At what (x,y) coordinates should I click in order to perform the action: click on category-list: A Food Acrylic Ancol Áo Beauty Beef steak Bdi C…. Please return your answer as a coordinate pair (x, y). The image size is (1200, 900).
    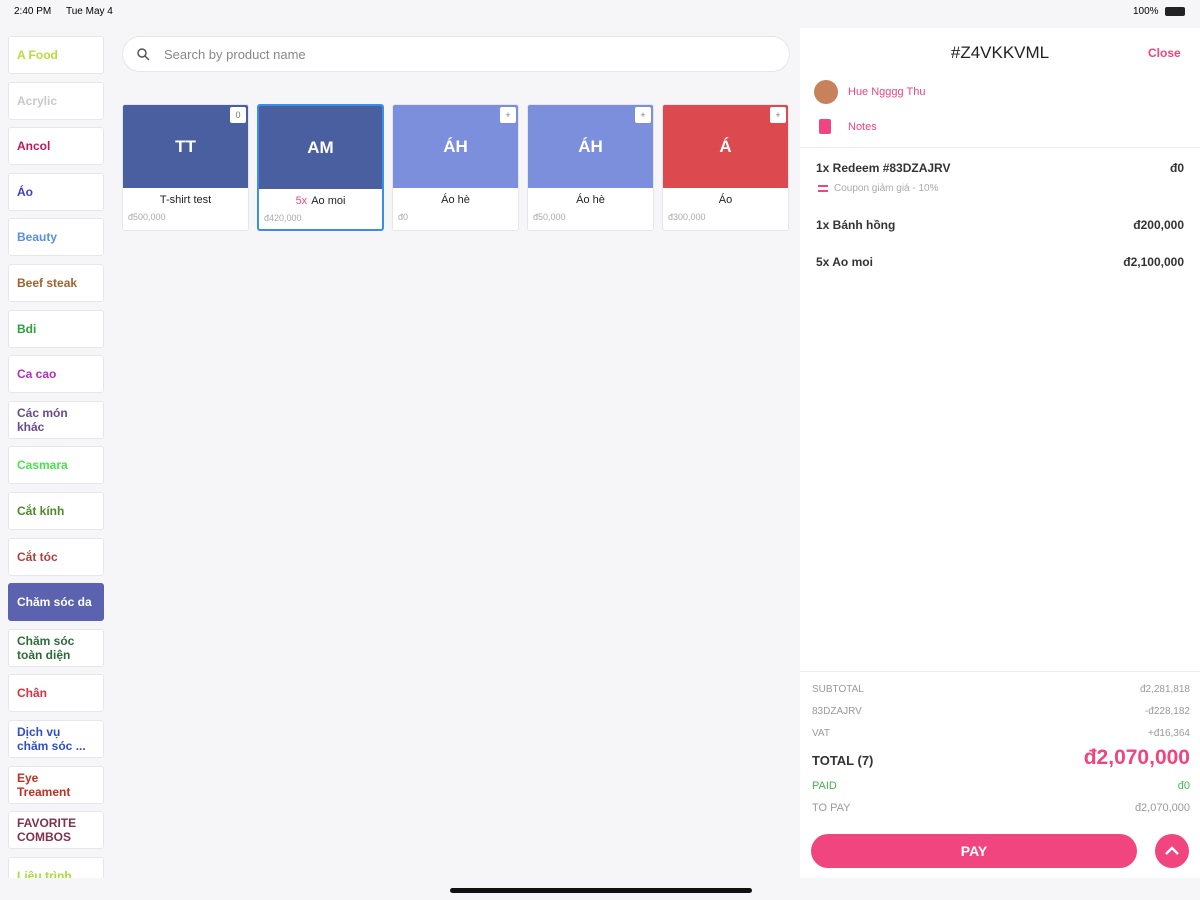
    Looking at the image, I should click on (56, 453).